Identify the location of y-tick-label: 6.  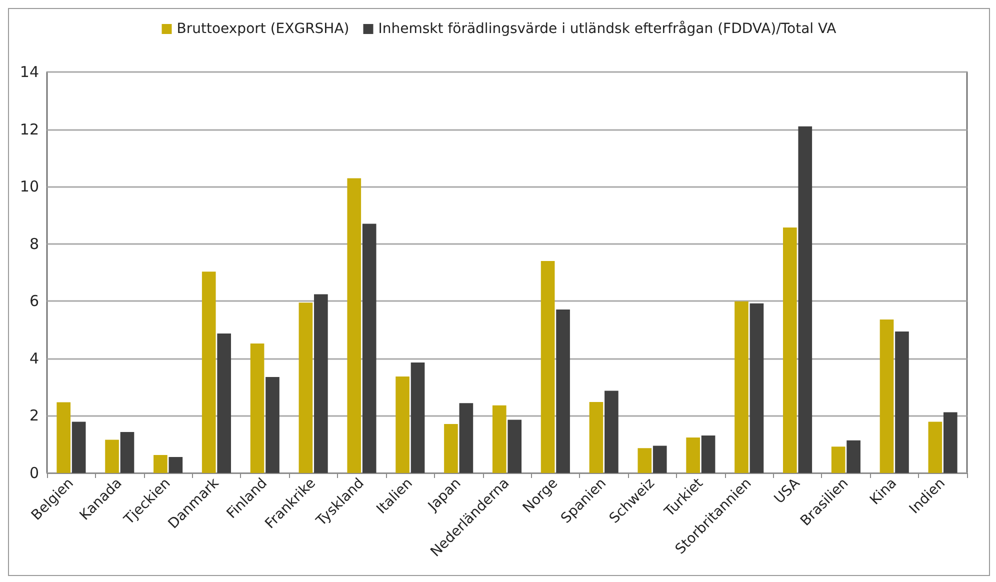
(34, 301).